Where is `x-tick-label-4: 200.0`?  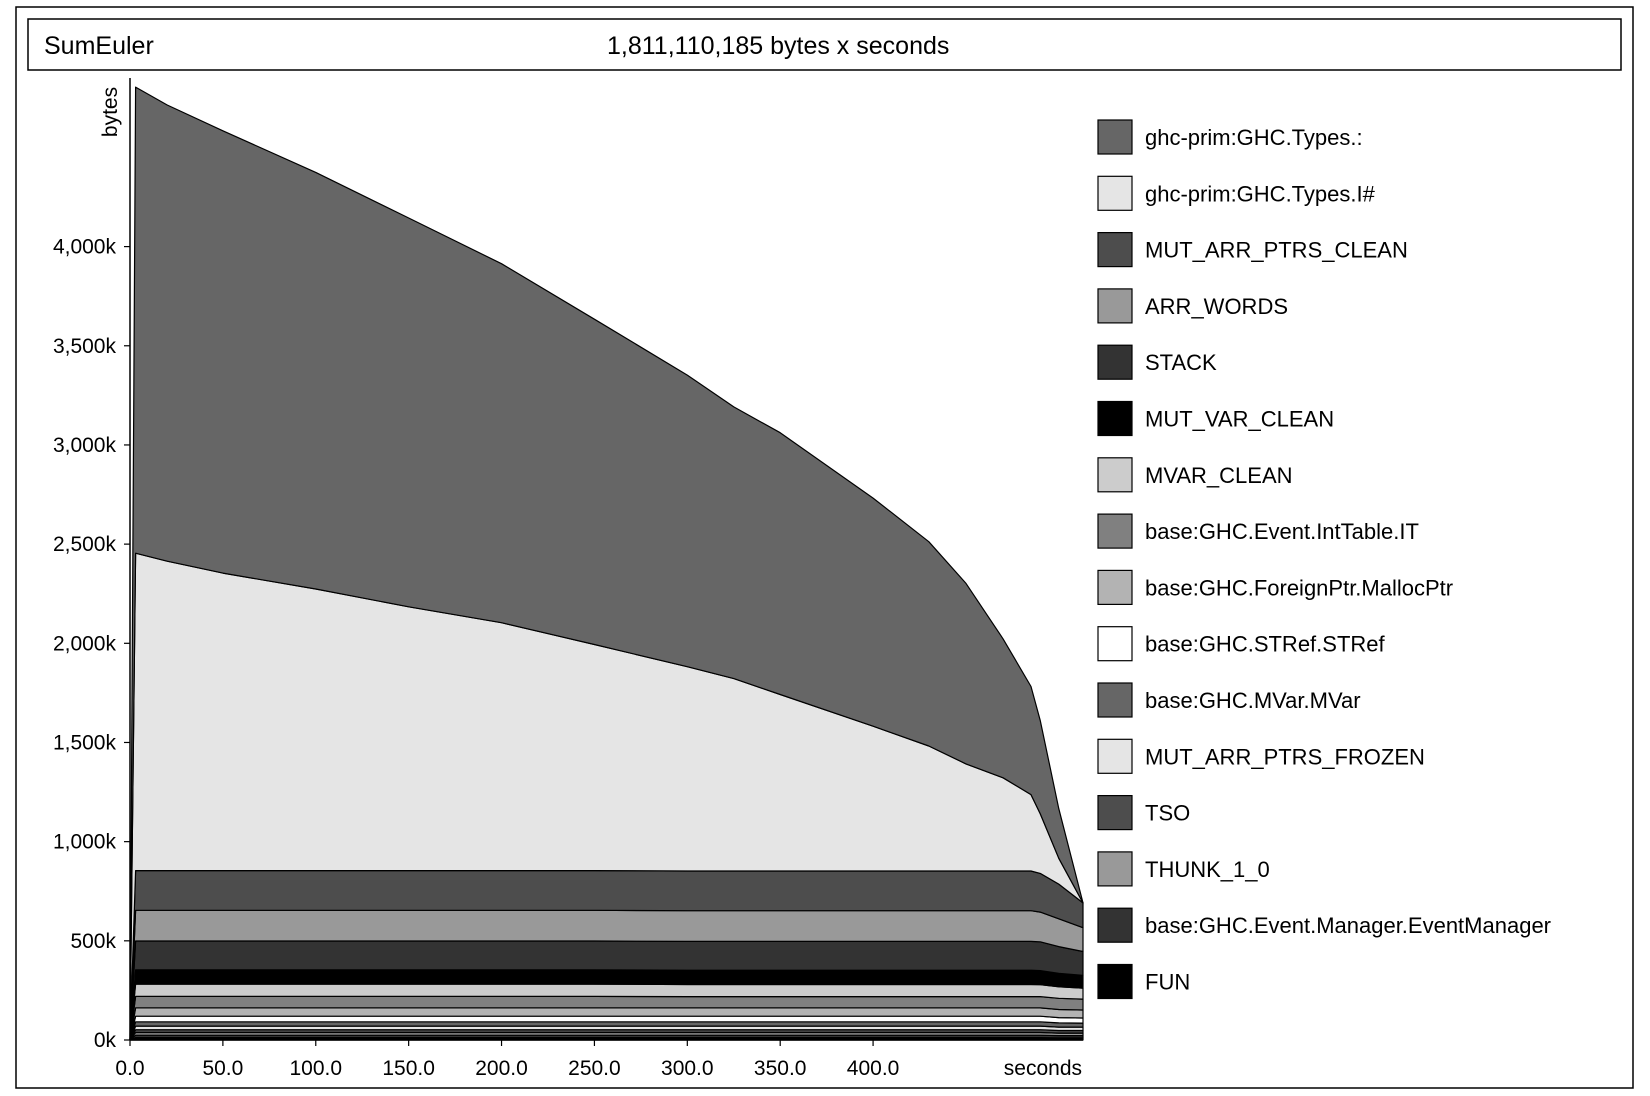
x-tick-label-4: 200.0 is located at coordinates (501, 1068).